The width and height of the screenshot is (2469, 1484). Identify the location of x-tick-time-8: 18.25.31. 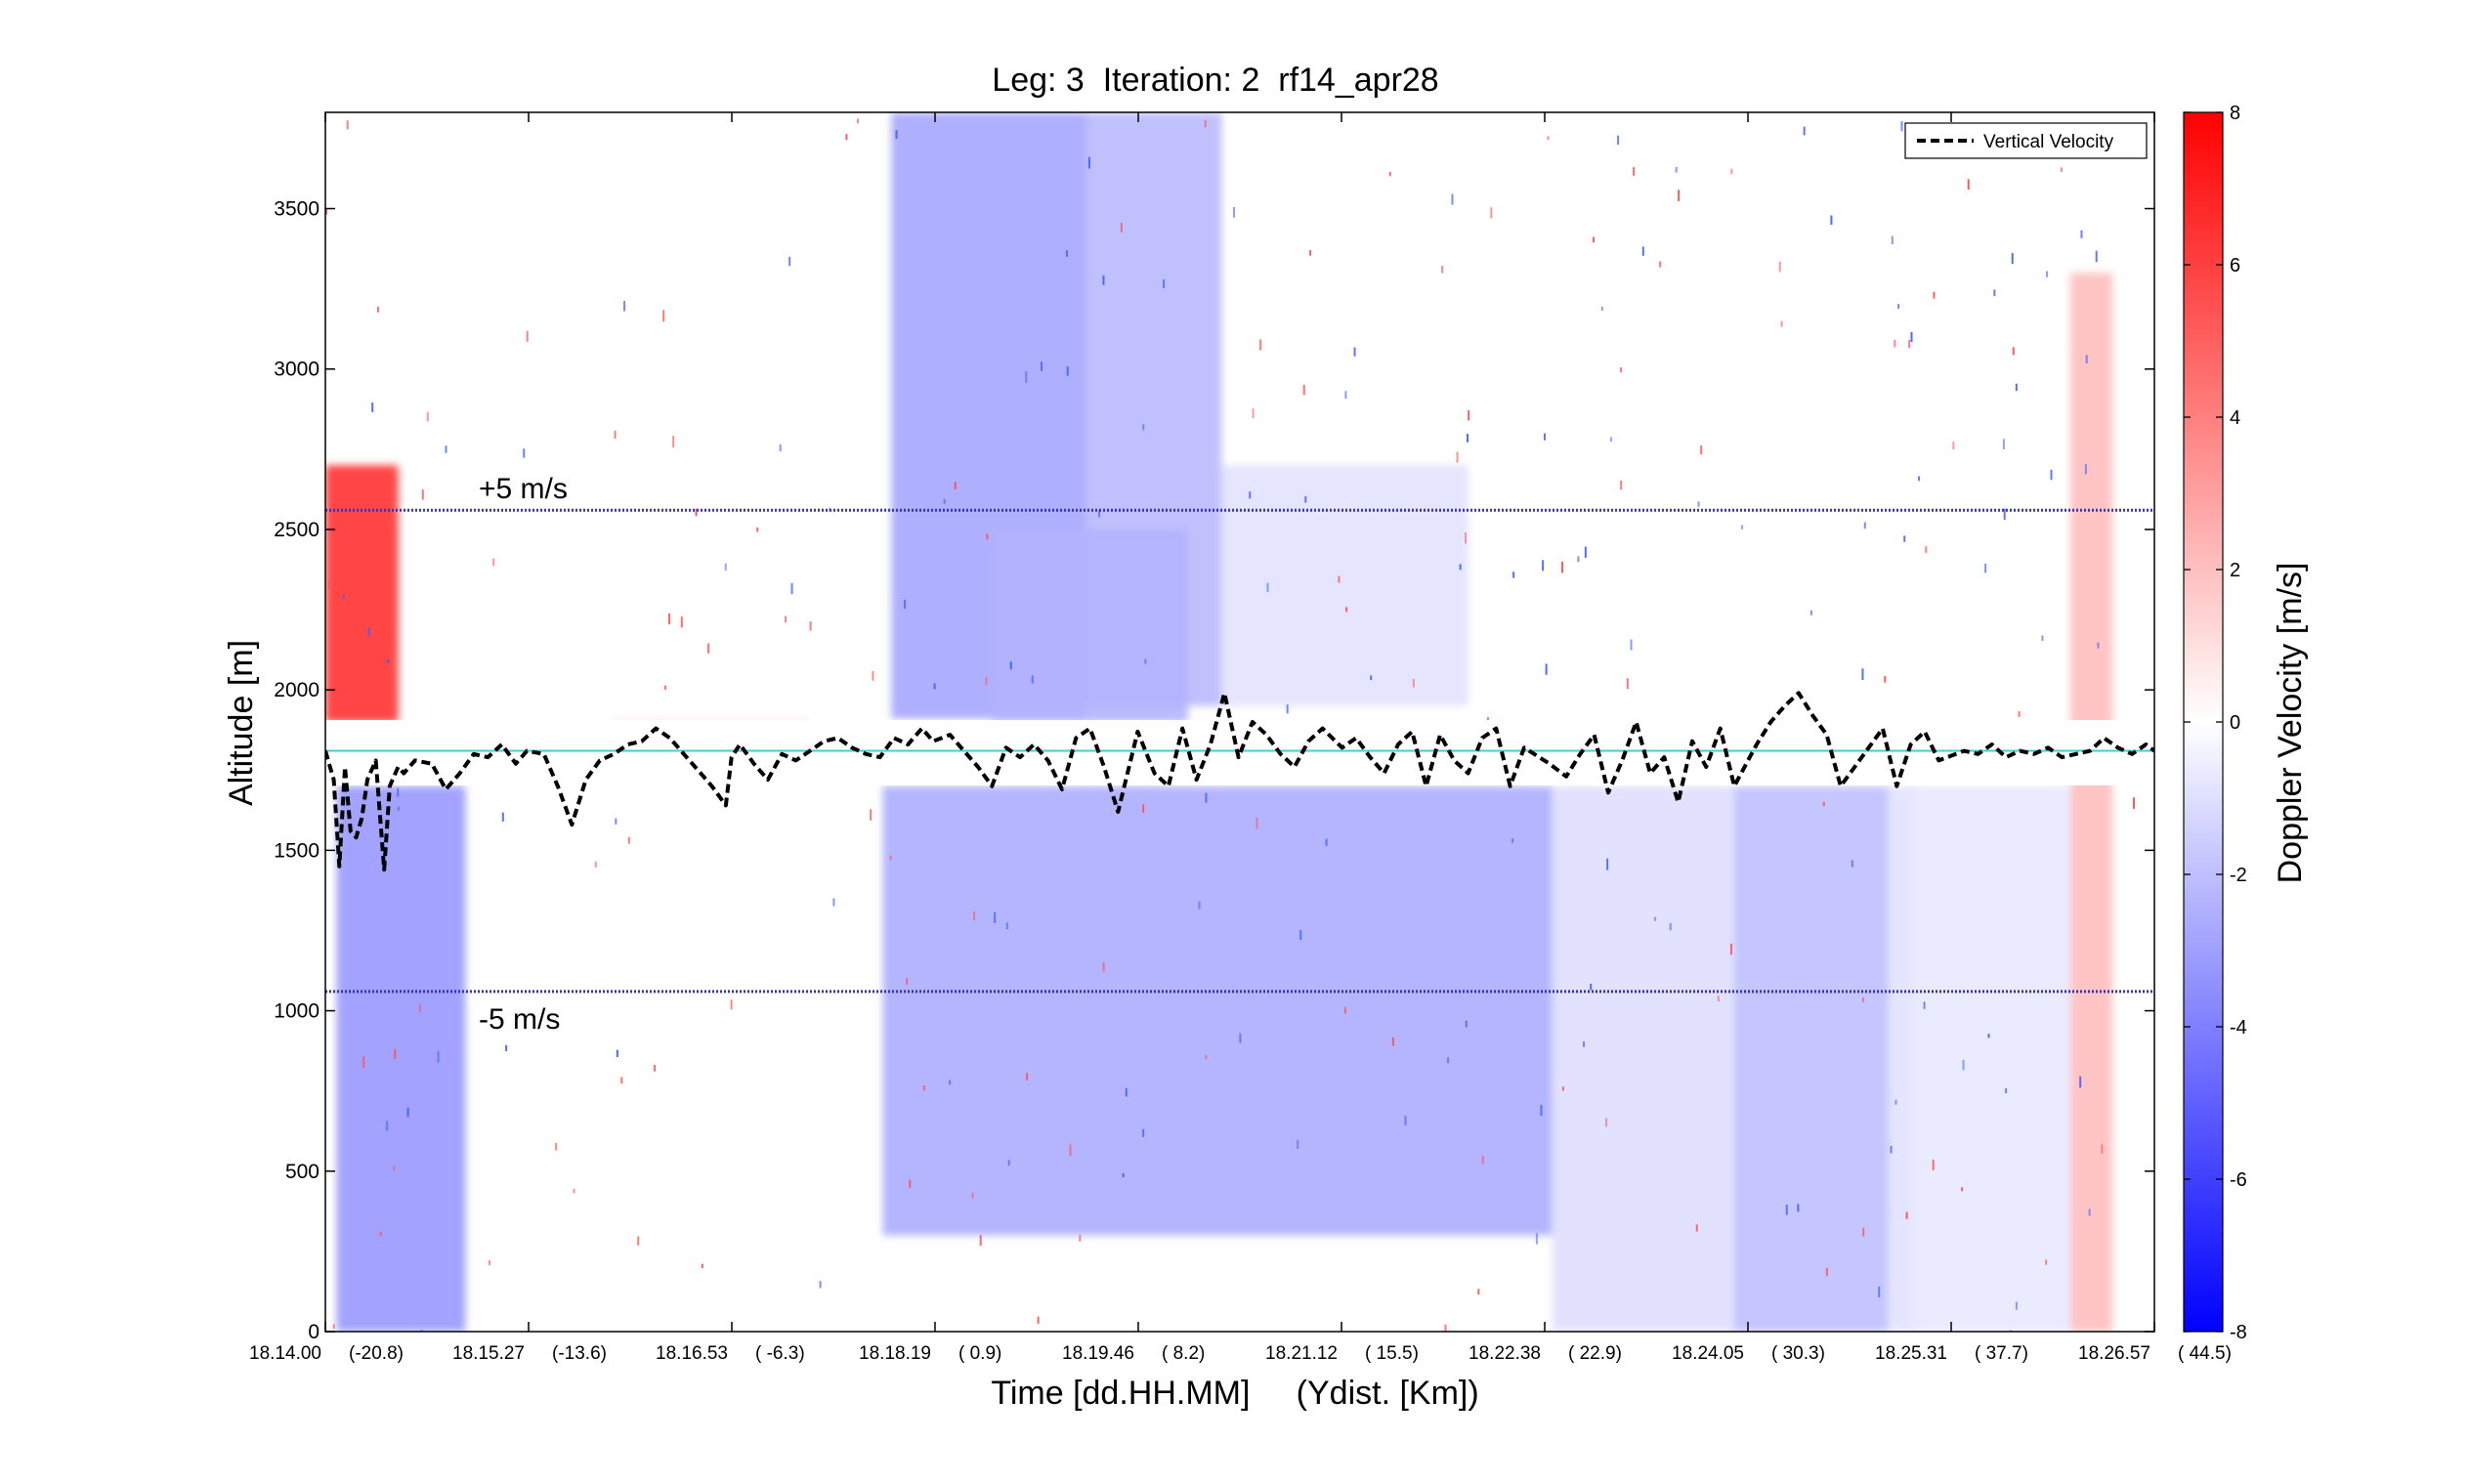
(1911, 1353).